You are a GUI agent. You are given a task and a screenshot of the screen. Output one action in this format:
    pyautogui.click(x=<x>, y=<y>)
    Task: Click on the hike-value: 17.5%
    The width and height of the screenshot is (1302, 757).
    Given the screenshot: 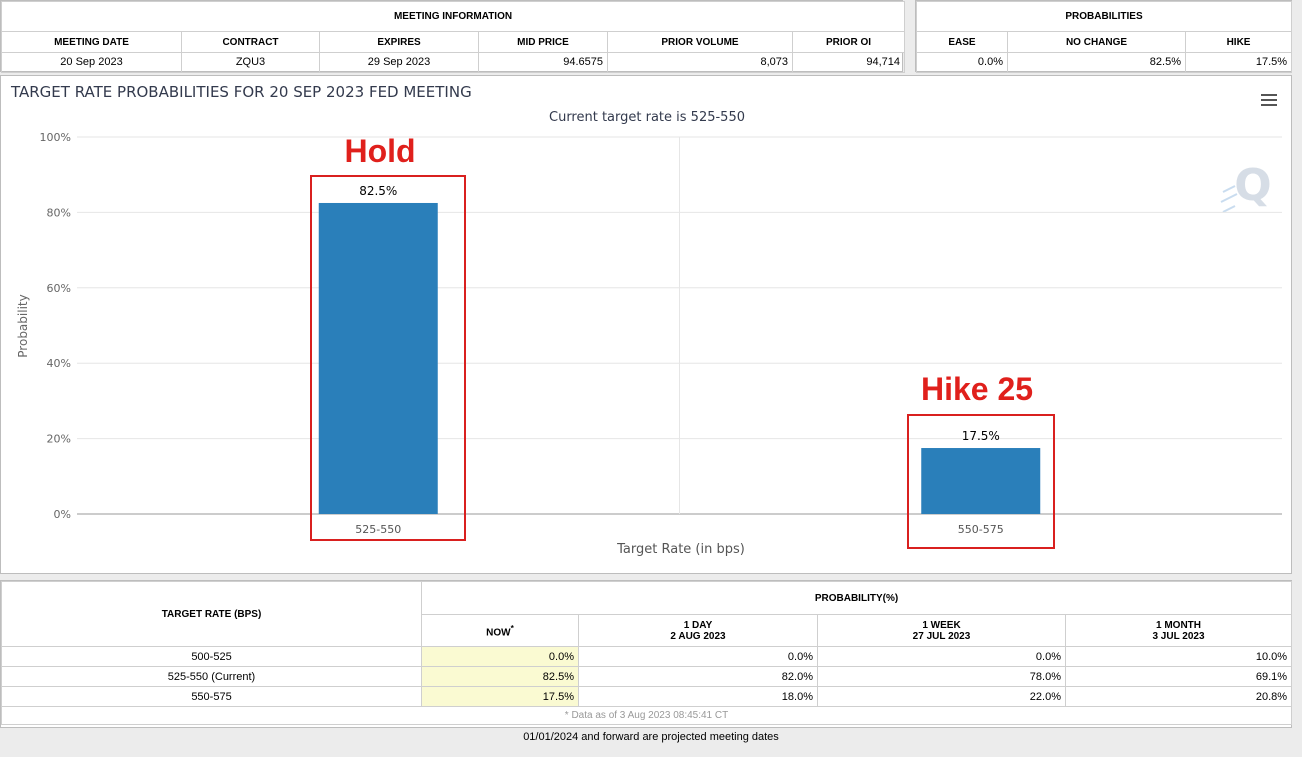 What is the action you would take?
    pyautogui.click(x=1238, y=62)
    